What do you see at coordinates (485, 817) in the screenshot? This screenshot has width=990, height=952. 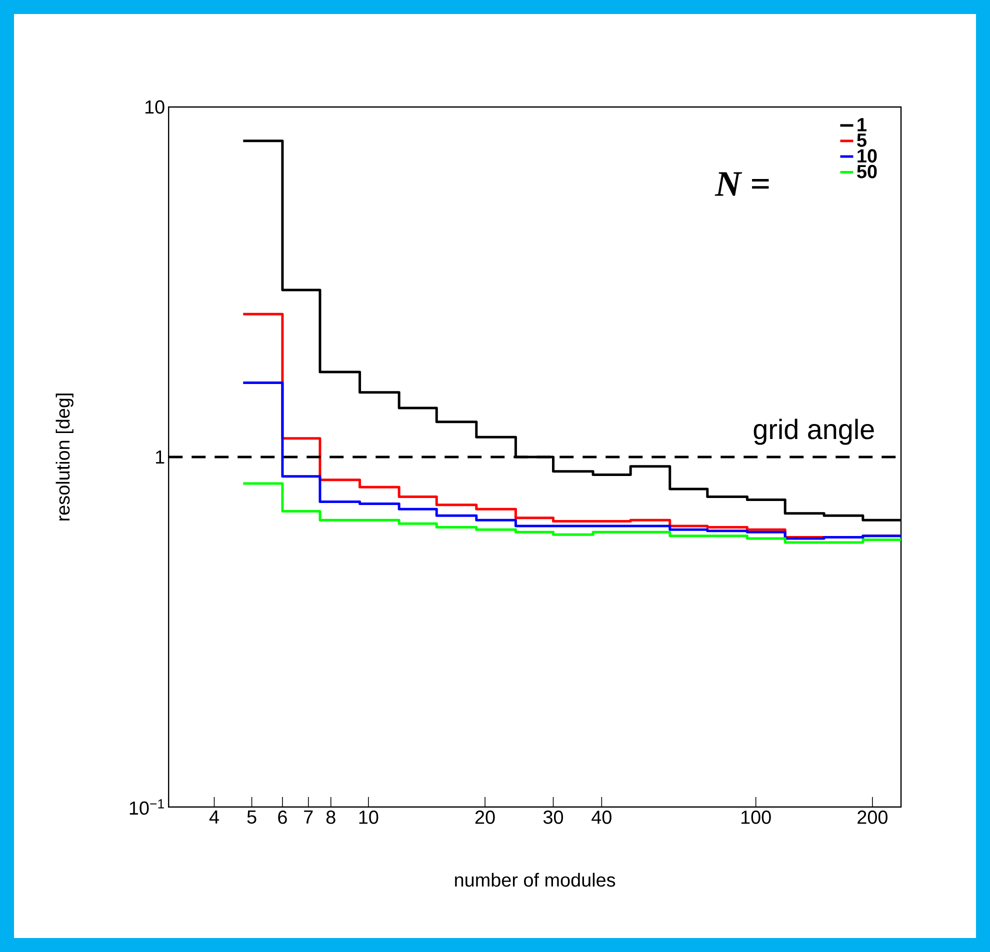 I see `x-tick-label: 20` at bounding box center [485, 817].